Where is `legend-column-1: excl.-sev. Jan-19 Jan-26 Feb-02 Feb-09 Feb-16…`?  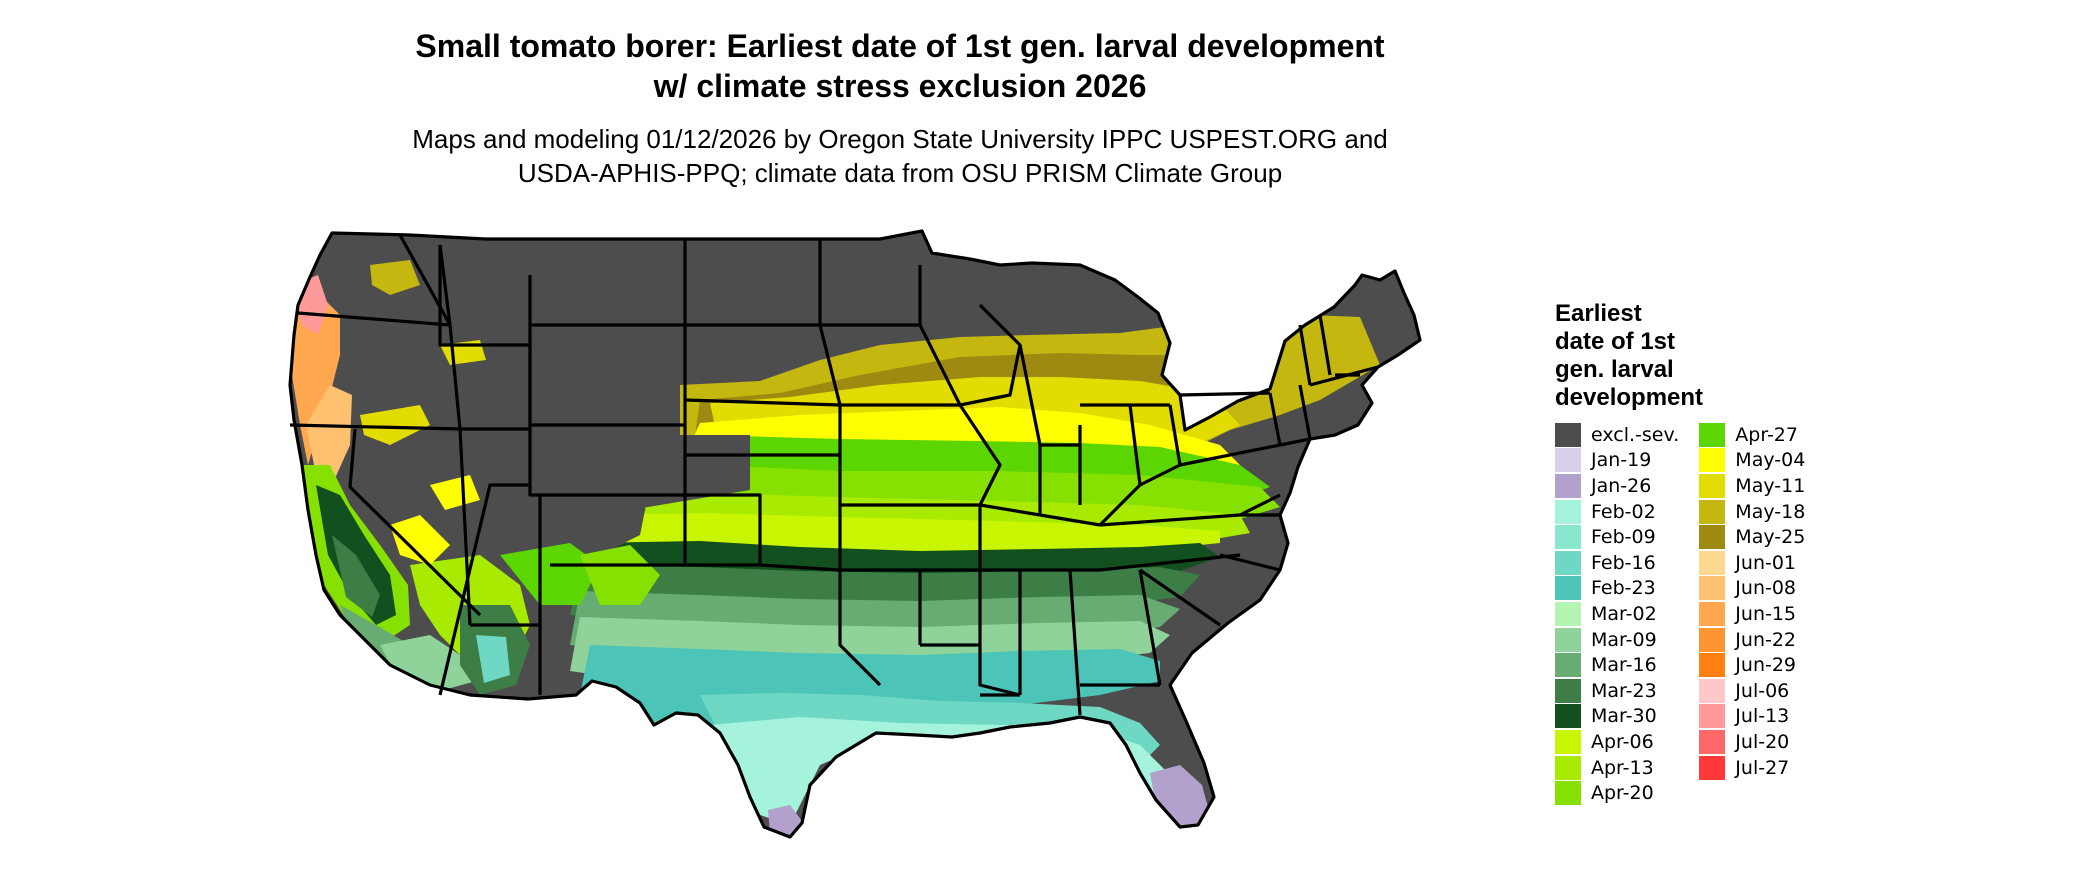
legend-column-1: excl.-sev. Jan-19 Jan-26 Feb-02 Feb-09 Feb-16… is located at coordinates (1617, 614).